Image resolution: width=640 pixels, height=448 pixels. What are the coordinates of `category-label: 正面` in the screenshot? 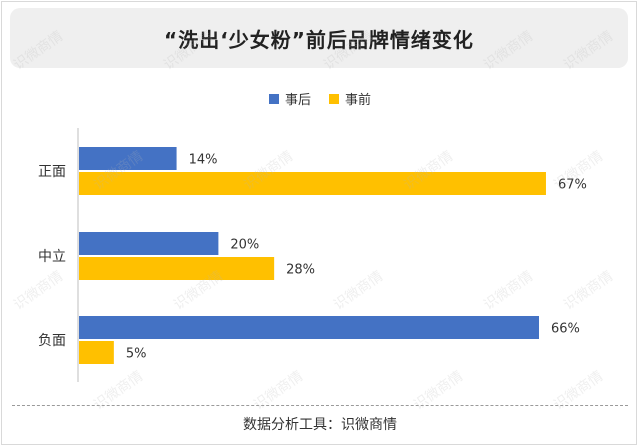 It's located at (52, 172).